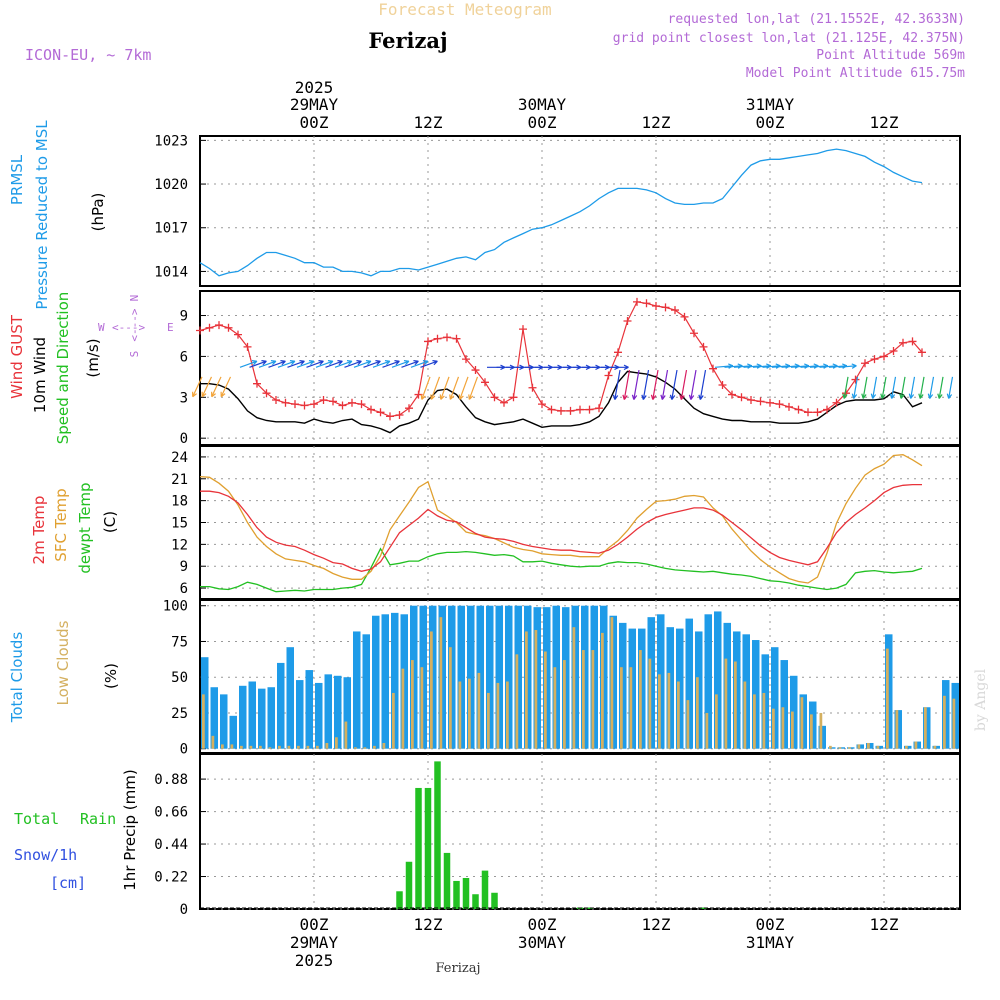 The height and width of the screenshot is (1000, 1000). I want to click on requested-coords: requested lon,lat (21.1552E, 42.3633N), so click(816, 19).